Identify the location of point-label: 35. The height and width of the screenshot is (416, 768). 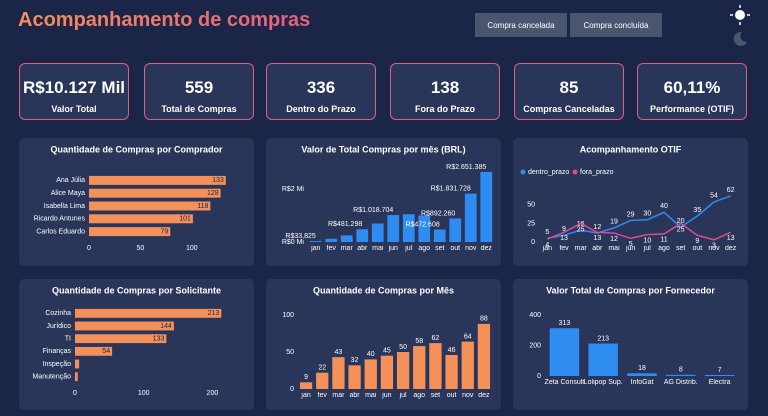
(697, 210).